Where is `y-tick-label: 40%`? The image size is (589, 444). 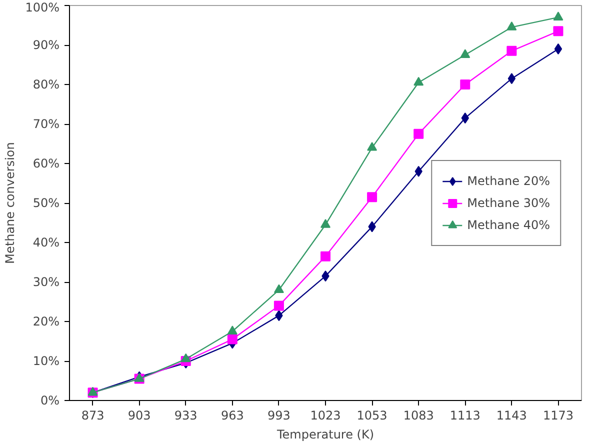 y-tick-label: 40% is located at coordinates (46, 243).